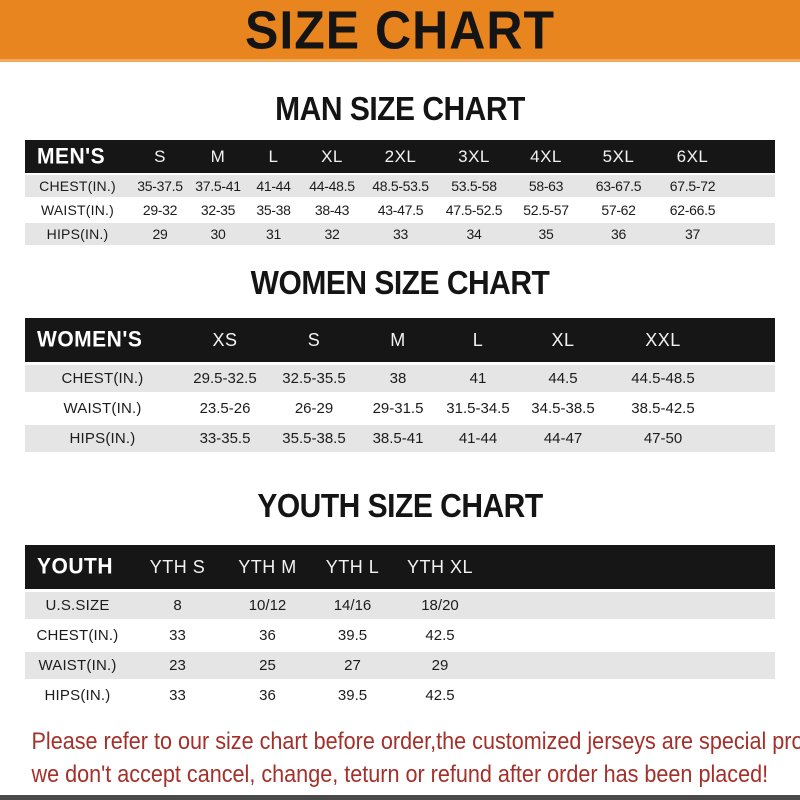  Describe the element at coordinates (218, 234) in the screenshot. I see `size-value: 30` at that location.